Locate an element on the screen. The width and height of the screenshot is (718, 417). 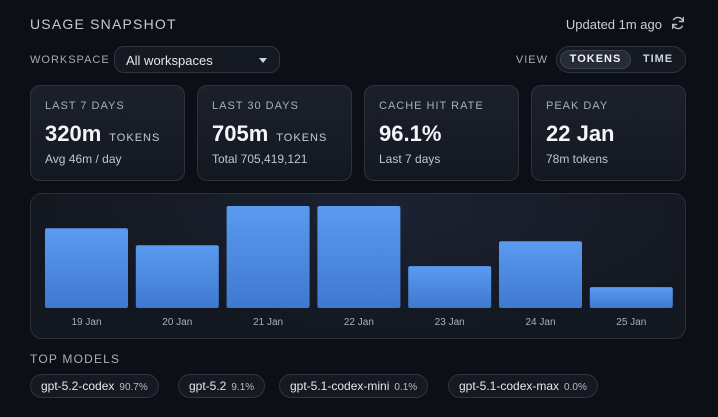
view-toggle: TOKENS TIME is located at coordinates (621, 59).